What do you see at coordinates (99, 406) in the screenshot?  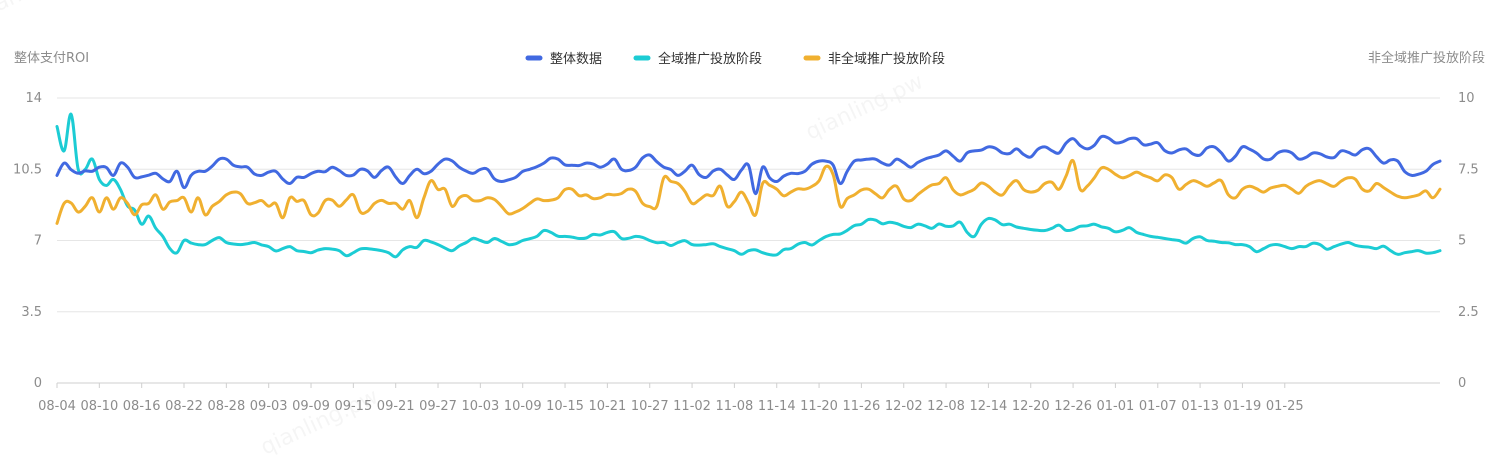 I see `x-tick-label: 08-10` at bounding box center [99, 406].